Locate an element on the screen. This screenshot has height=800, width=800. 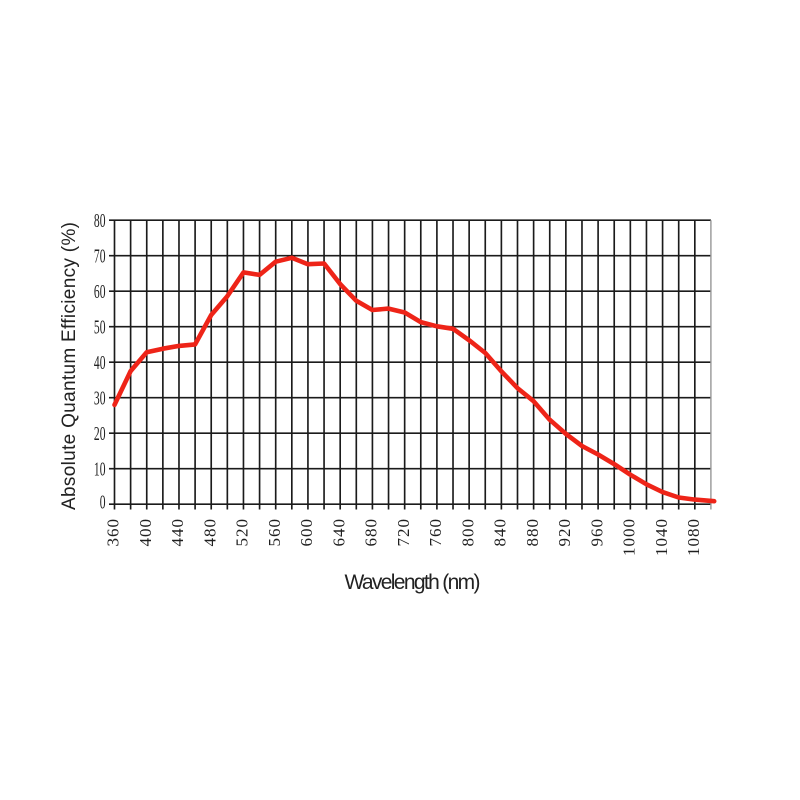
svg-text: 10 is located at coordinates (100, 468).